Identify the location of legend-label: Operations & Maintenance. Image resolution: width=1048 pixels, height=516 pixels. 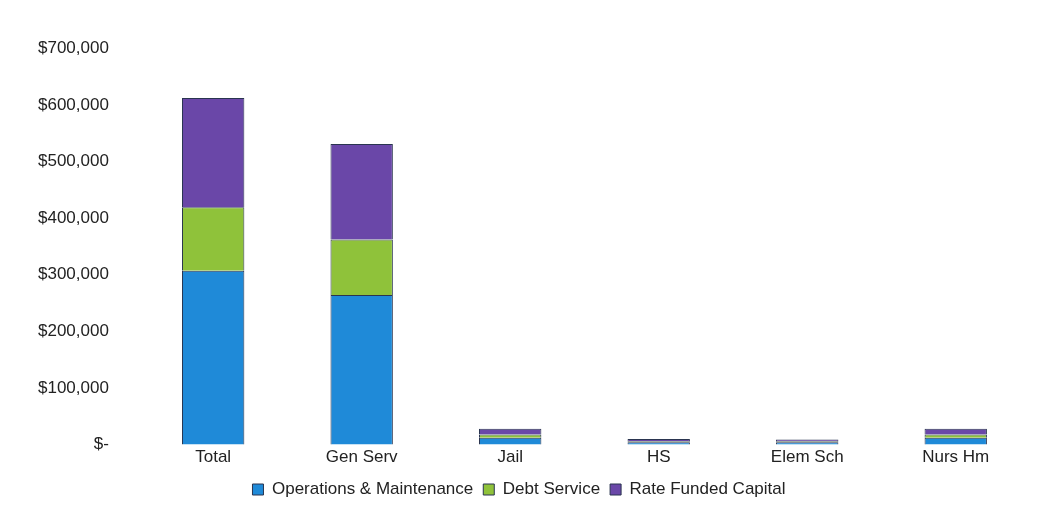
(372, 489).